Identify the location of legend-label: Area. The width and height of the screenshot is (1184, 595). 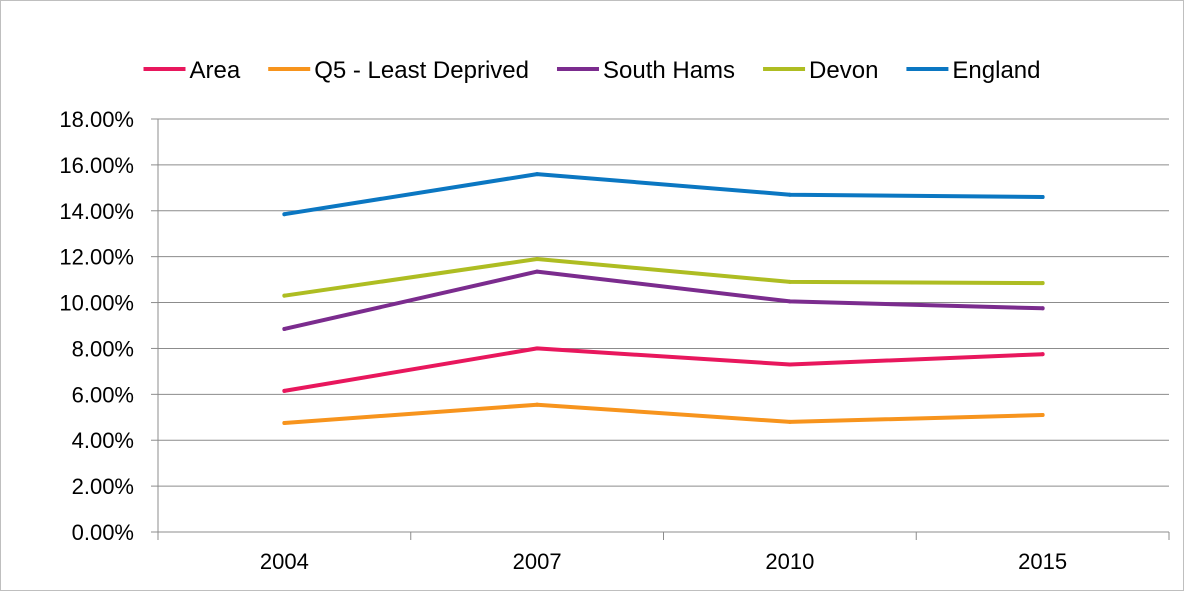
(215, 70).